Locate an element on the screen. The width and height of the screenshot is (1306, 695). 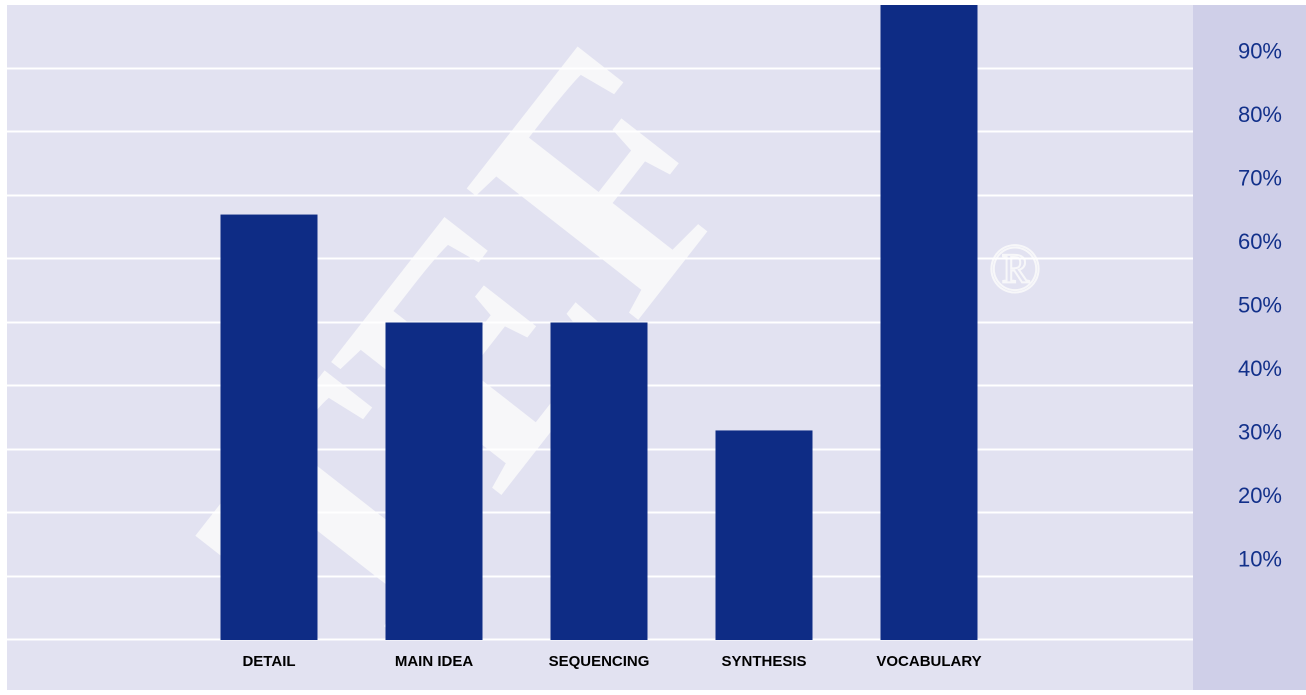
bar-vocabulary is located at coordinates (929, 322).